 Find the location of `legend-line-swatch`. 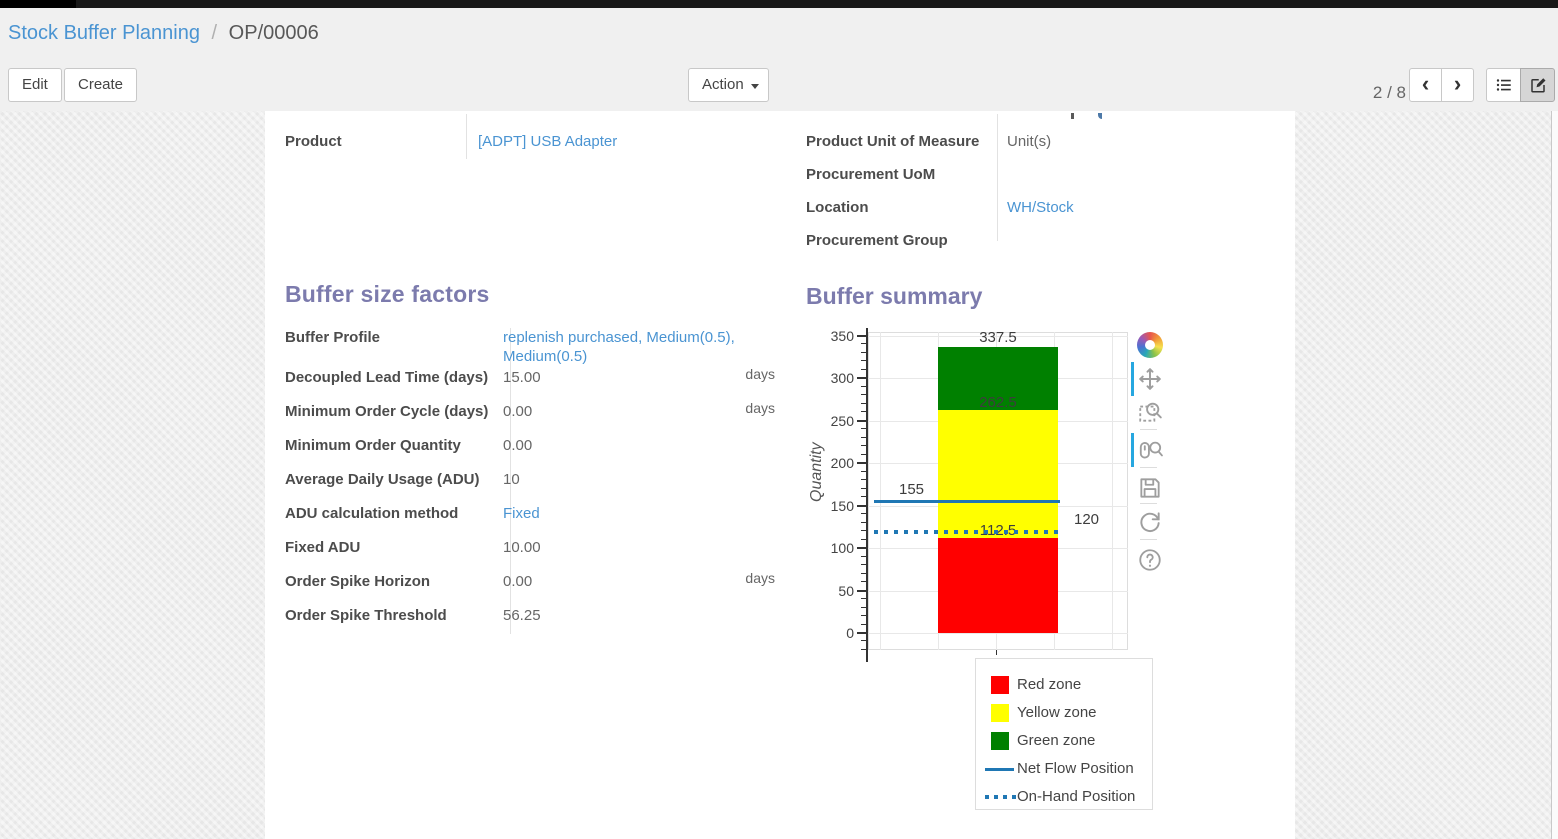

legend-line-swatch is located at coordinates (999, 769).